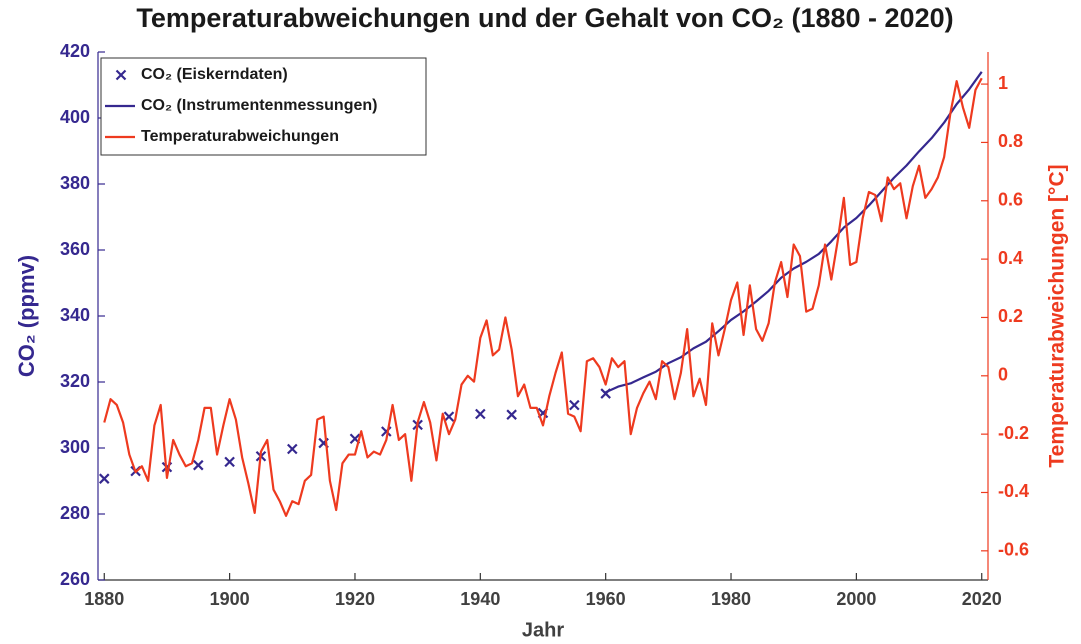 Image resolution: width=1081 pixels, height=644 pixels. What do you see at coordinates (75, 381) in the screenshot?
I see `y-tick-label: 320` at bounding box center [75, 381].